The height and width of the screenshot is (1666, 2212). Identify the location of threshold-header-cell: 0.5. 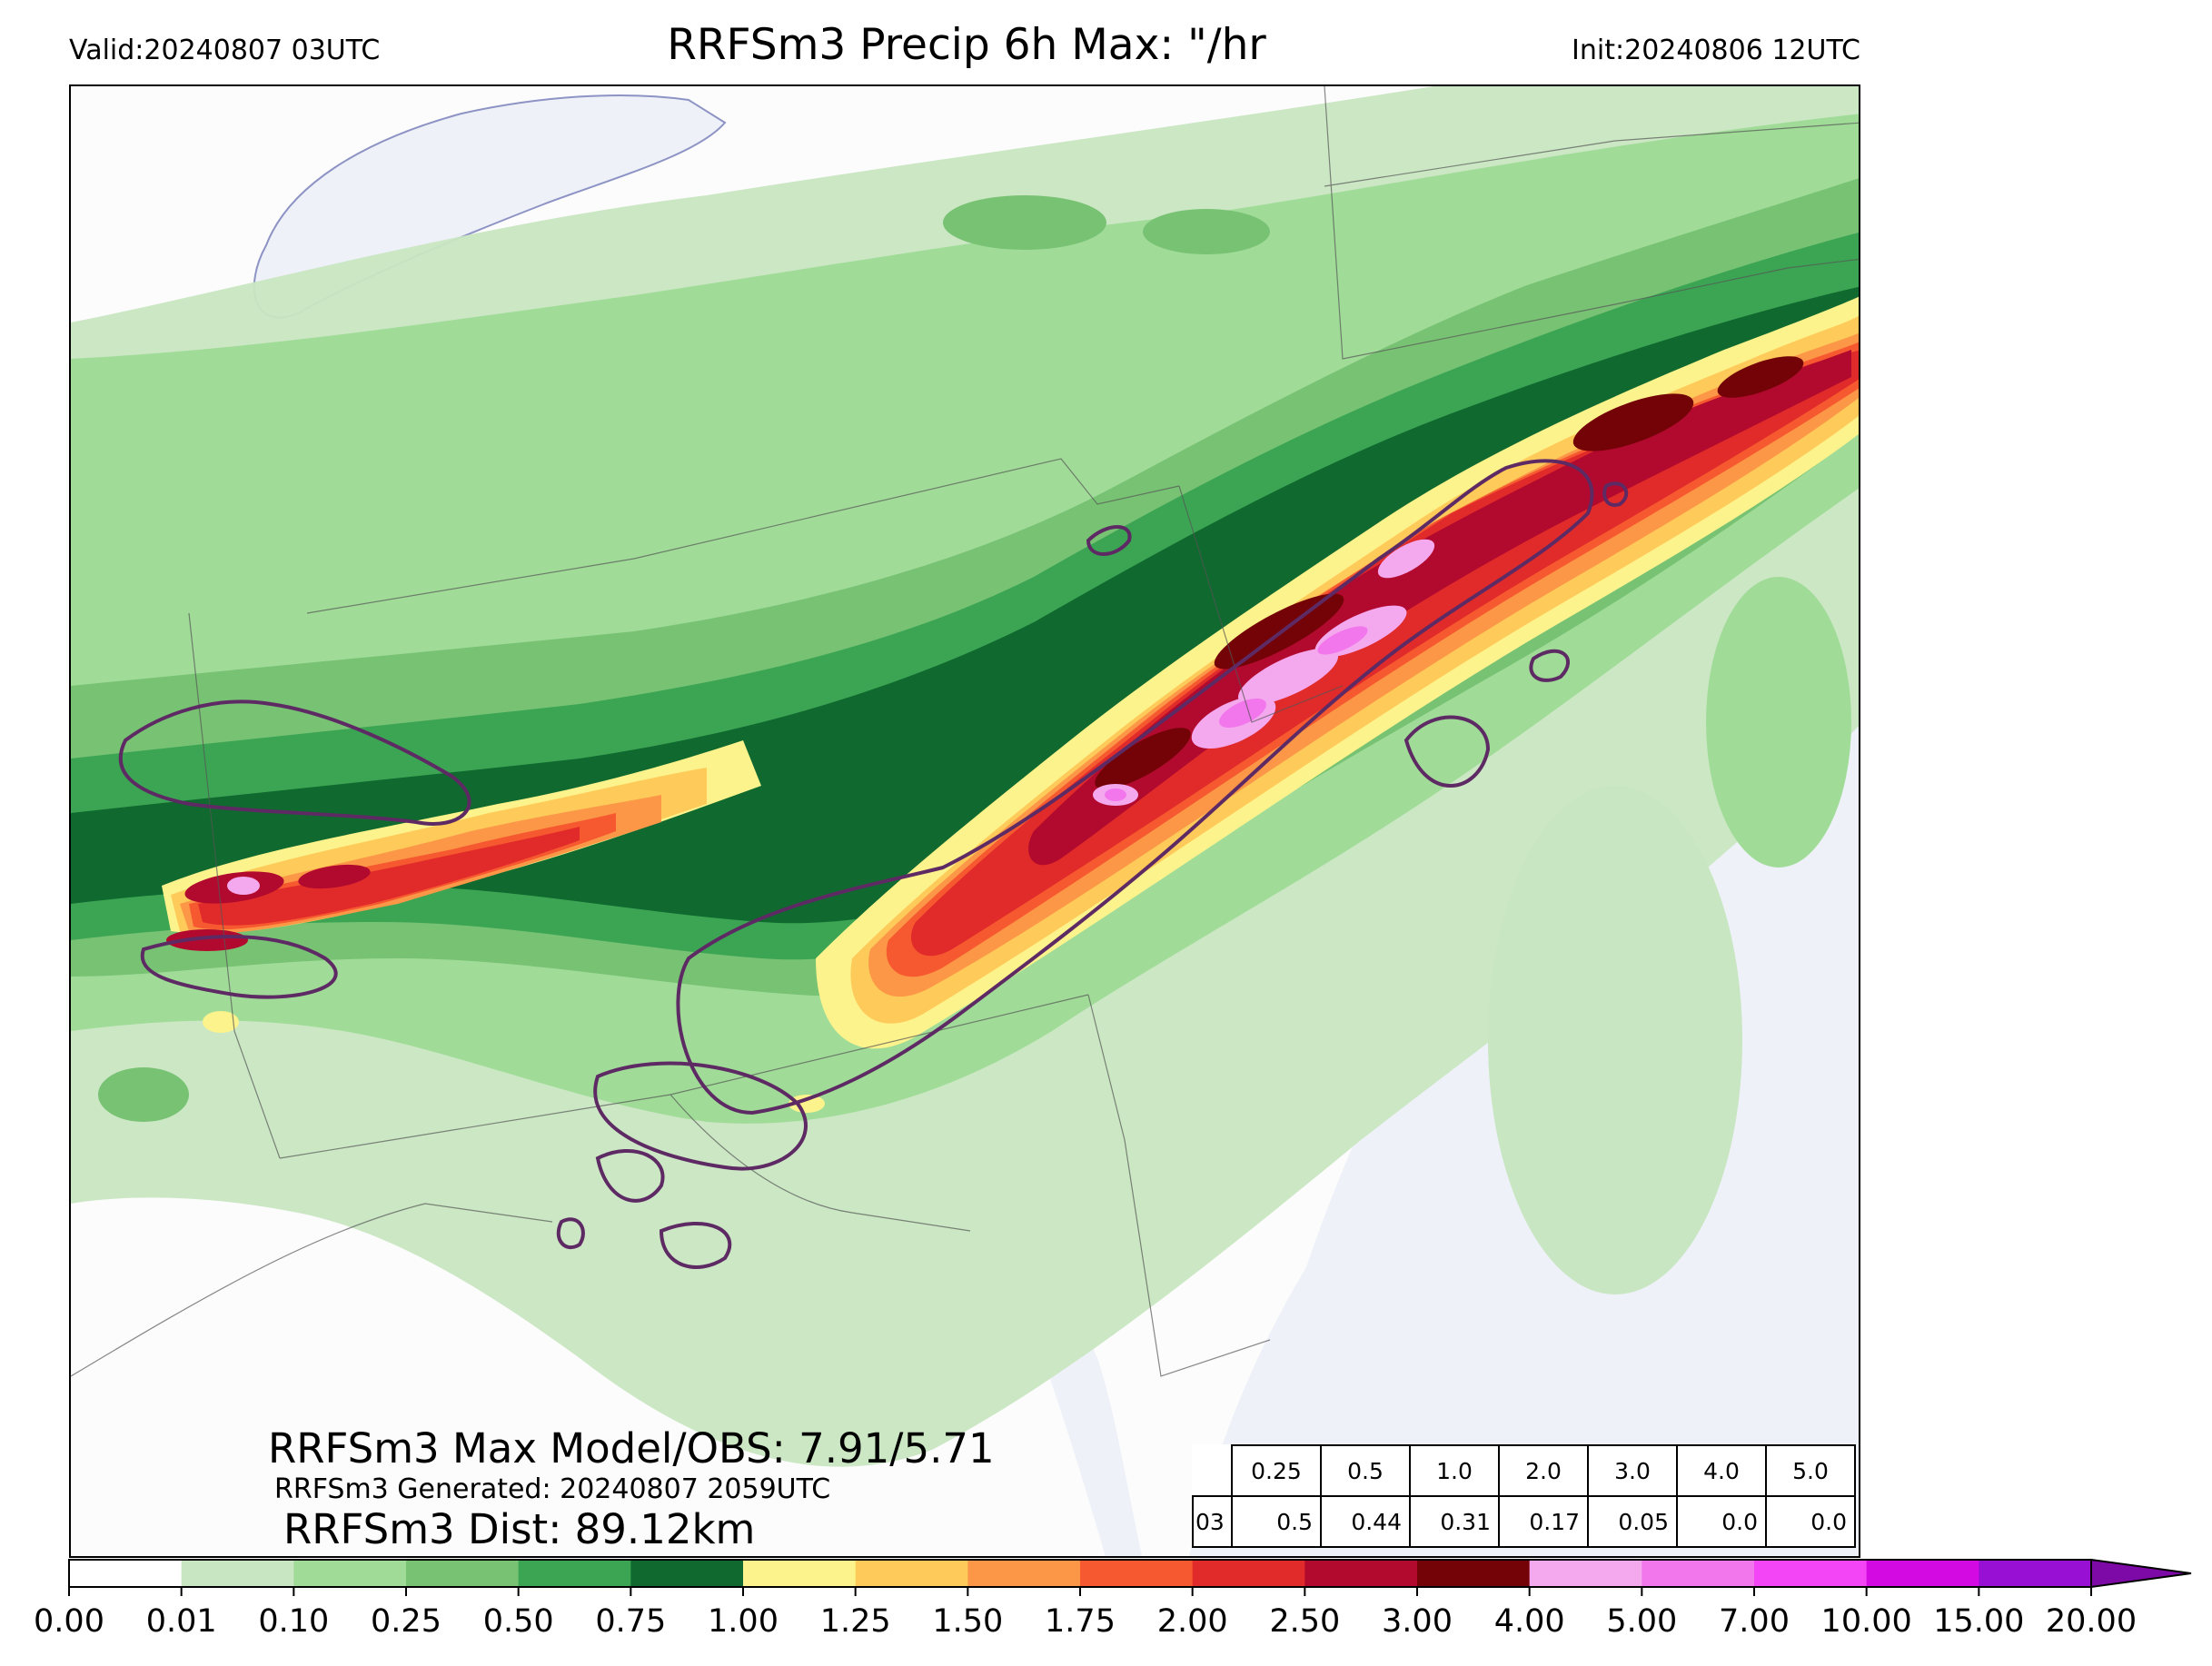
(1365, 1470).